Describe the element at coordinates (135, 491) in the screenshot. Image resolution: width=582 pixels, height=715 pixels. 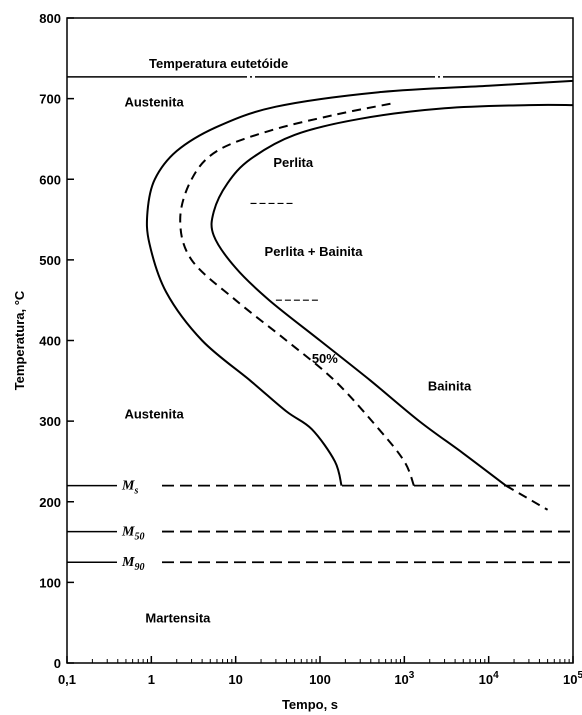
I see `label-subscript: s` at that location.